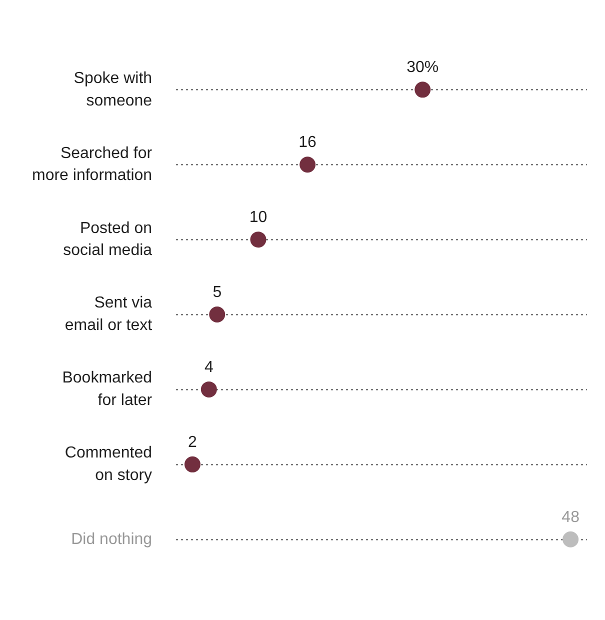 This screenshot has height=620, width=605. Describe the element at coordinates (209, 367) in the screenshot. I see `data-label: 4` at that location.